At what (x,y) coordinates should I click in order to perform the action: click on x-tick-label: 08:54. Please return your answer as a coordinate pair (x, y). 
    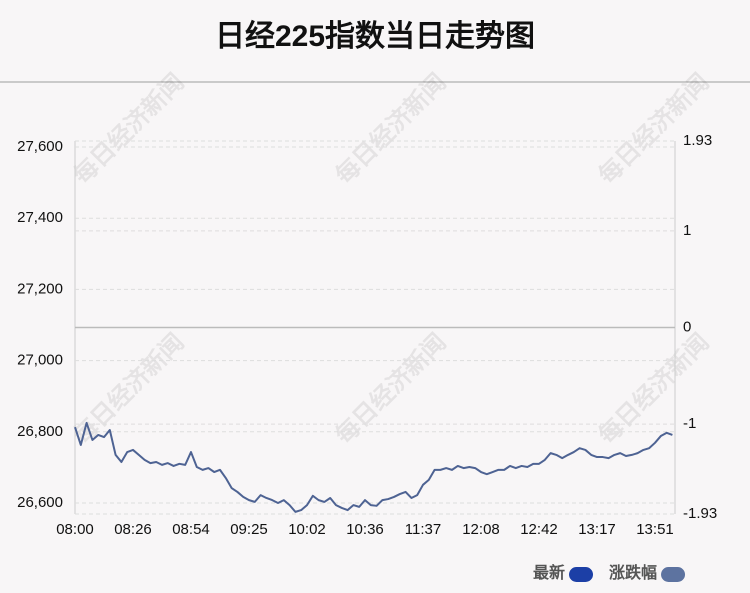
    Looking at the image, I should click on (191, 529).